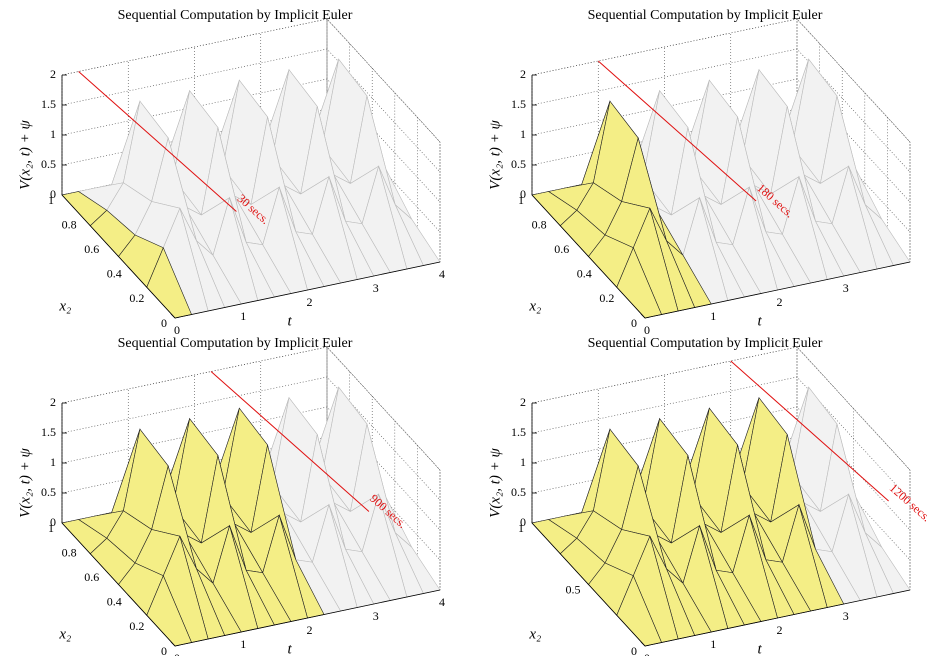 The image size is (941, 656). I want to click on y-tick-label: 0.5, so click(573, 589).